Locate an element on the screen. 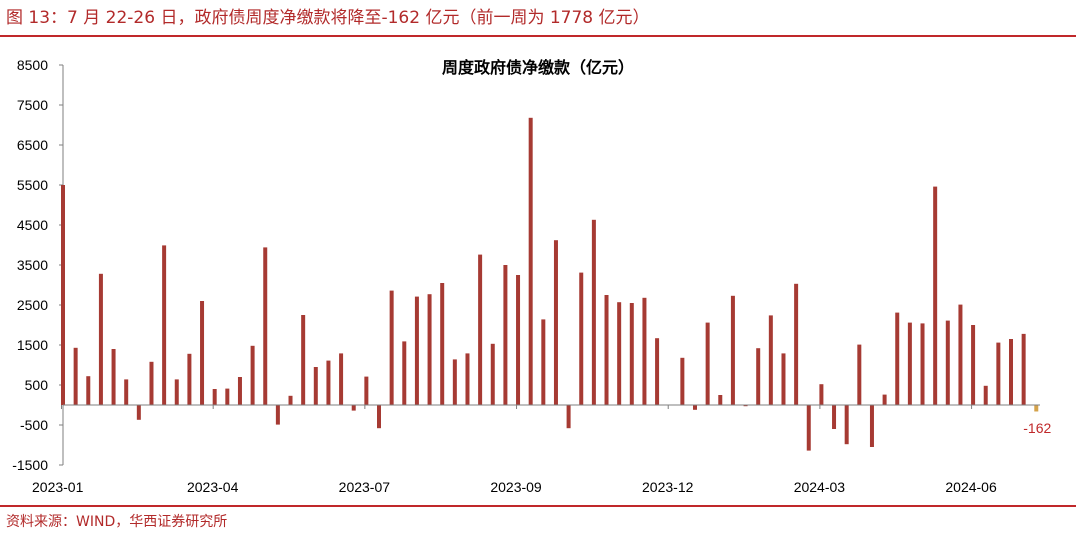  y-tick-label: 3500 is located at coordinates (32, 265).